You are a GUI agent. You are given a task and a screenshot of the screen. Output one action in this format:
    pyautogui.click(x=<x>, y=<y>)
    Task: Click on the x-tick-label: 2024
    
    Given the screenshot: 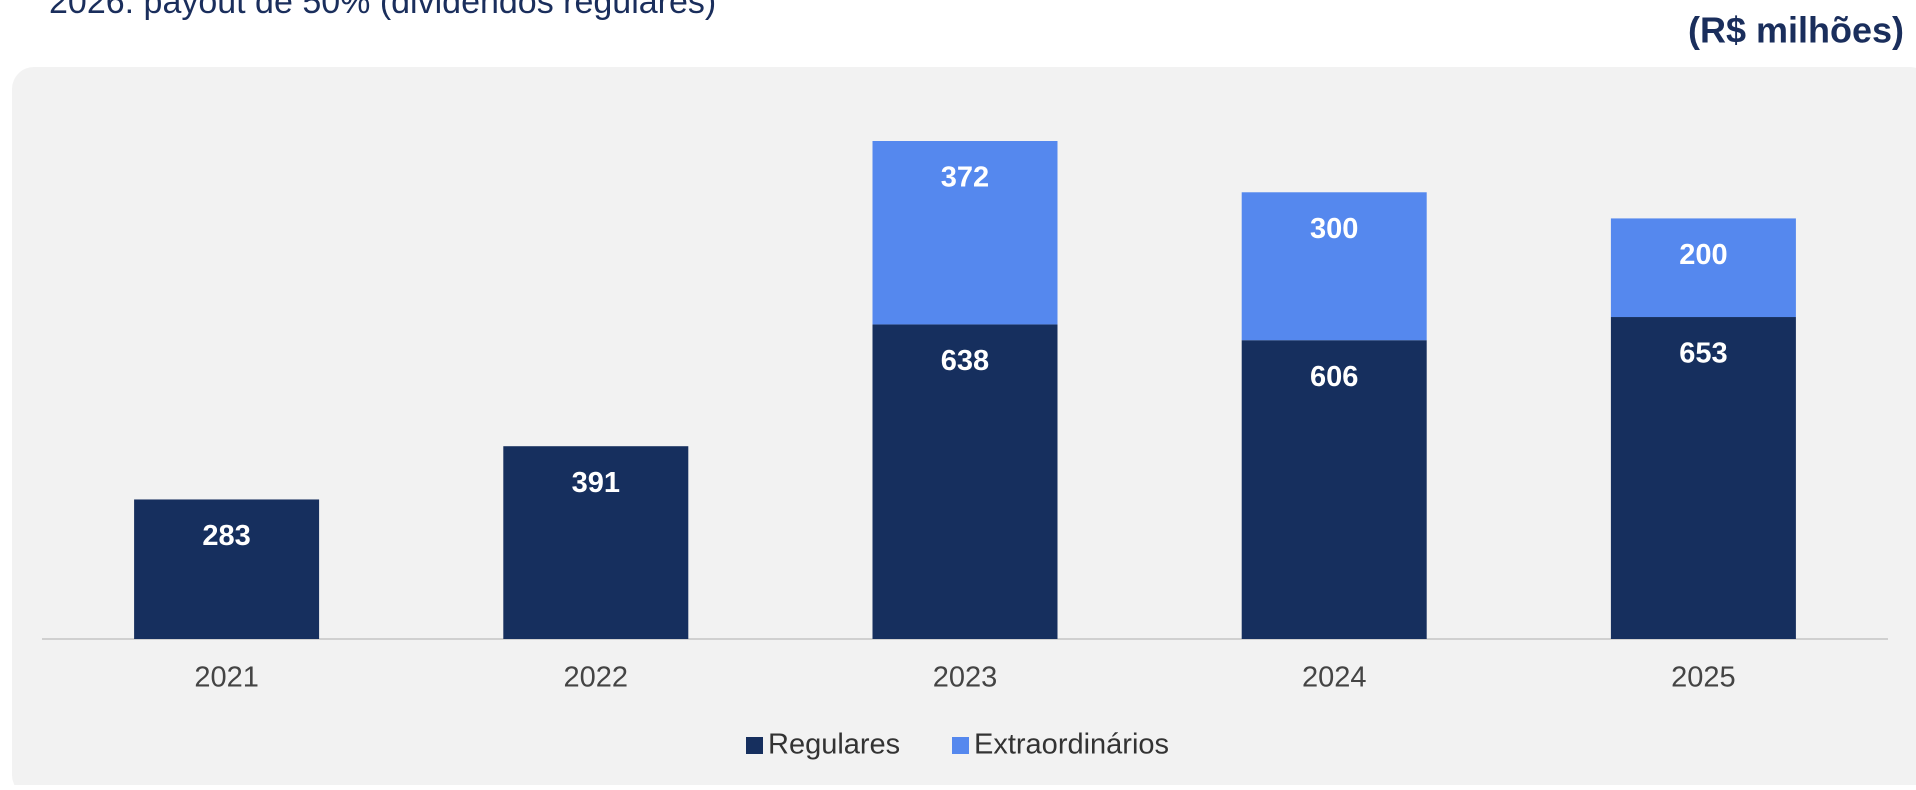 What is the action you would take?
    pyautogui.click(x=1334, y=678)
    